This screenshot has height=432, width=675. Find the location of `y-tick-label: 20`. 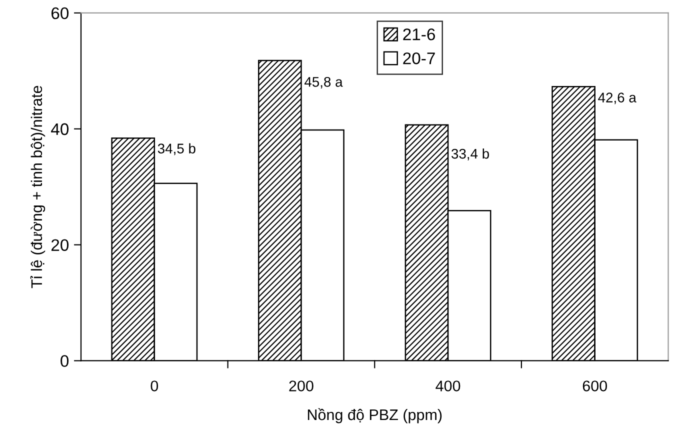

y-tick-label: 20 is located at coordinates (60, 245).